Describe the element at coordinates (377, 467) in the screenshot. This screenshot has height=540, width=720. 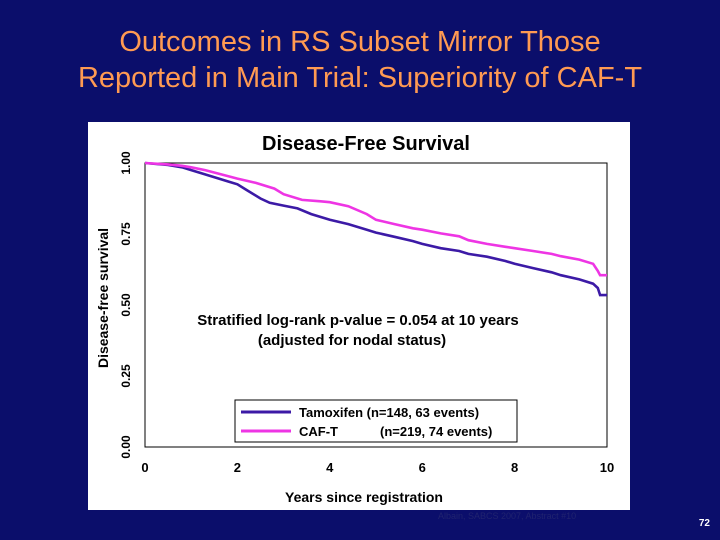
I see `x-axis: 0 2 4 6 8 10` at that location.